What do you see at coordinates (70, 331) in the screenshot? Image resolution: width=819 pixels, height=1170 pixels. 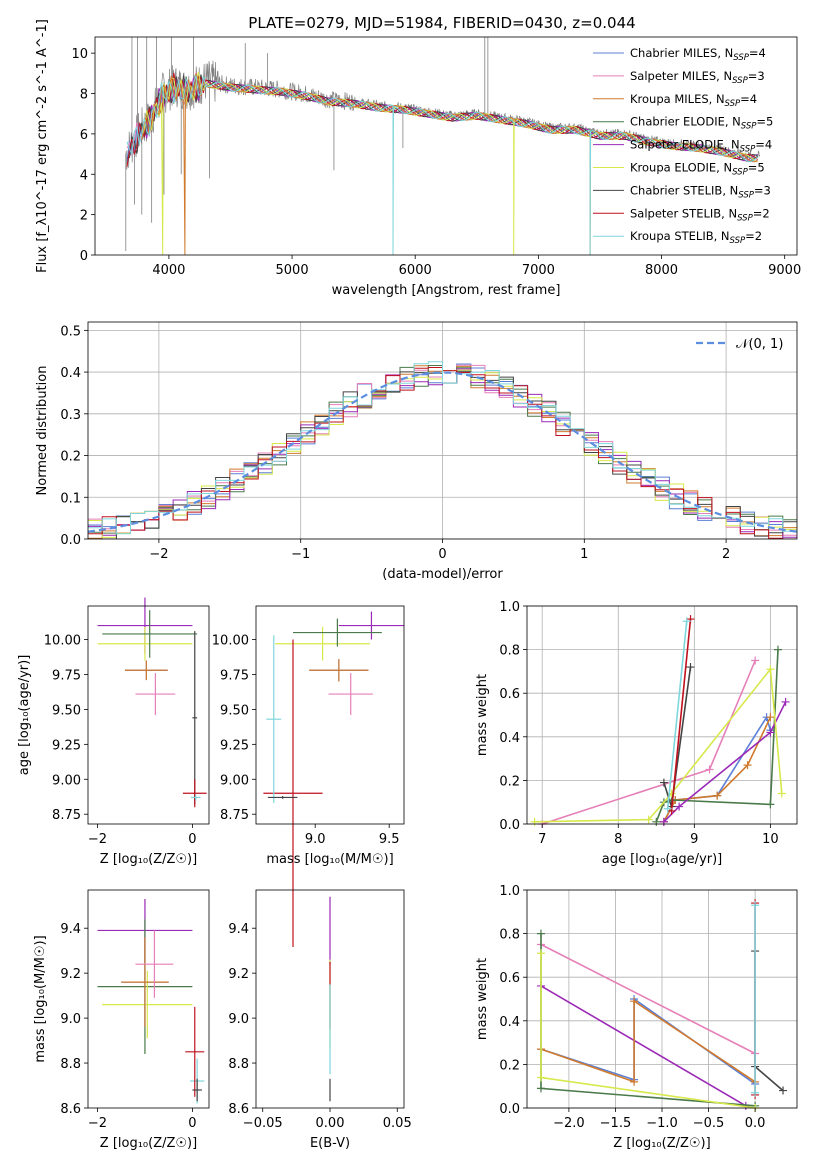 I see `y-tick-label: 0.5` at bounding box center [70, 331].